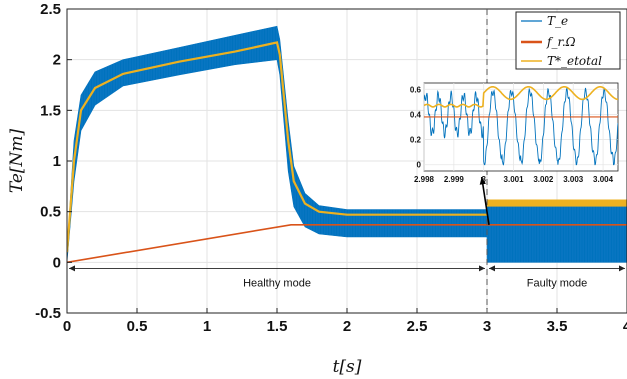 The height and width of the screenshot is (379, 627). I want to click on y-tick-label: 1, so click(57, 161).